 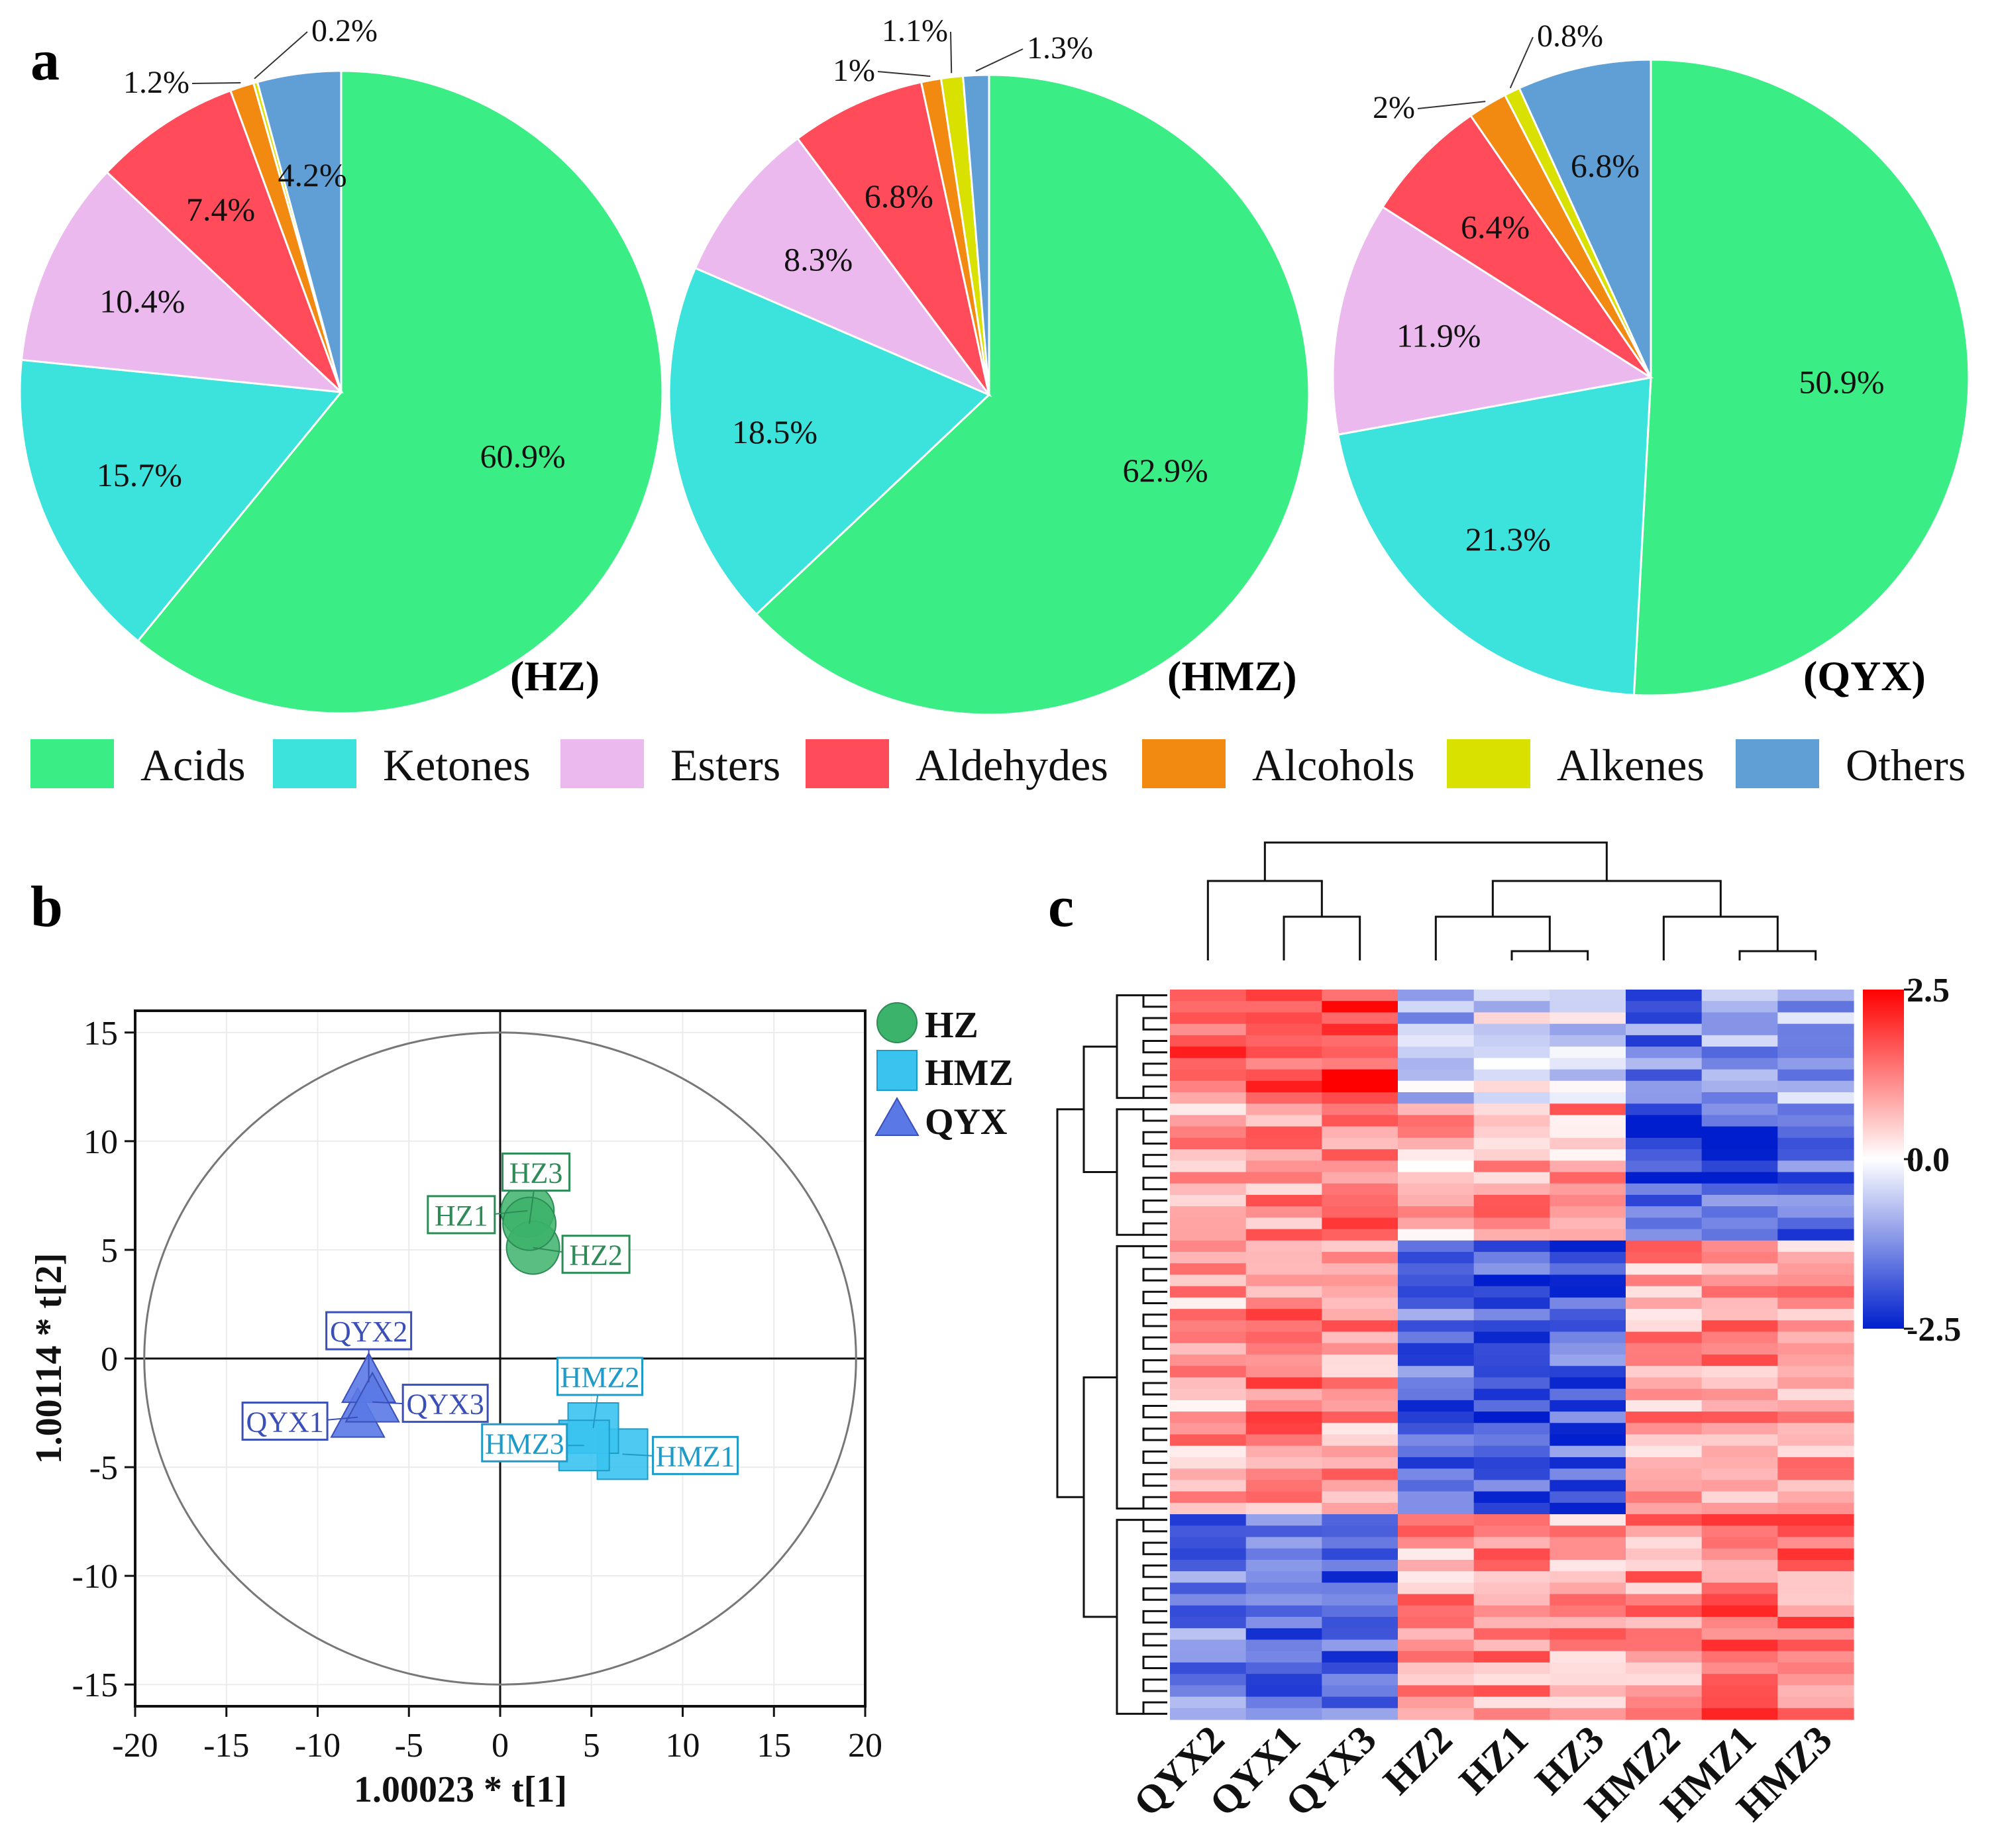 I want to click on pie-hmz-label-alkenes: 1.1%, so click(x=915, y=30).